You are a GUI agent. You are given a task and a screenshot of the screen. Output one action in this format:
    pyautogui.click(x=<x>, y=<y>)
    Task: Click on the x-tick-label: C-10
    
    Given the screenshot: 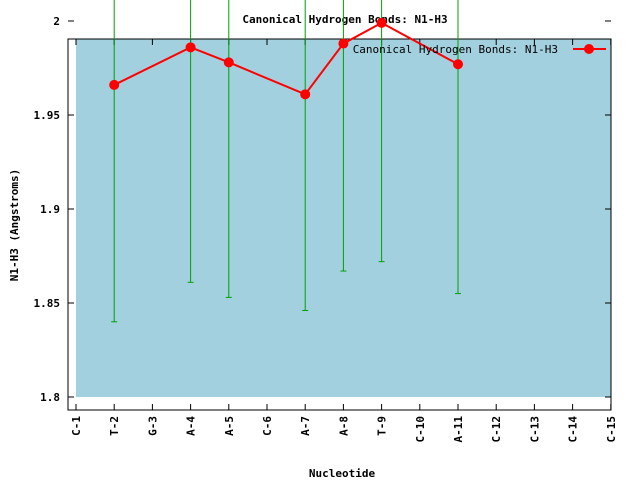 What is the action you would take?
    pyautogui.click(x=420, y=429)
    